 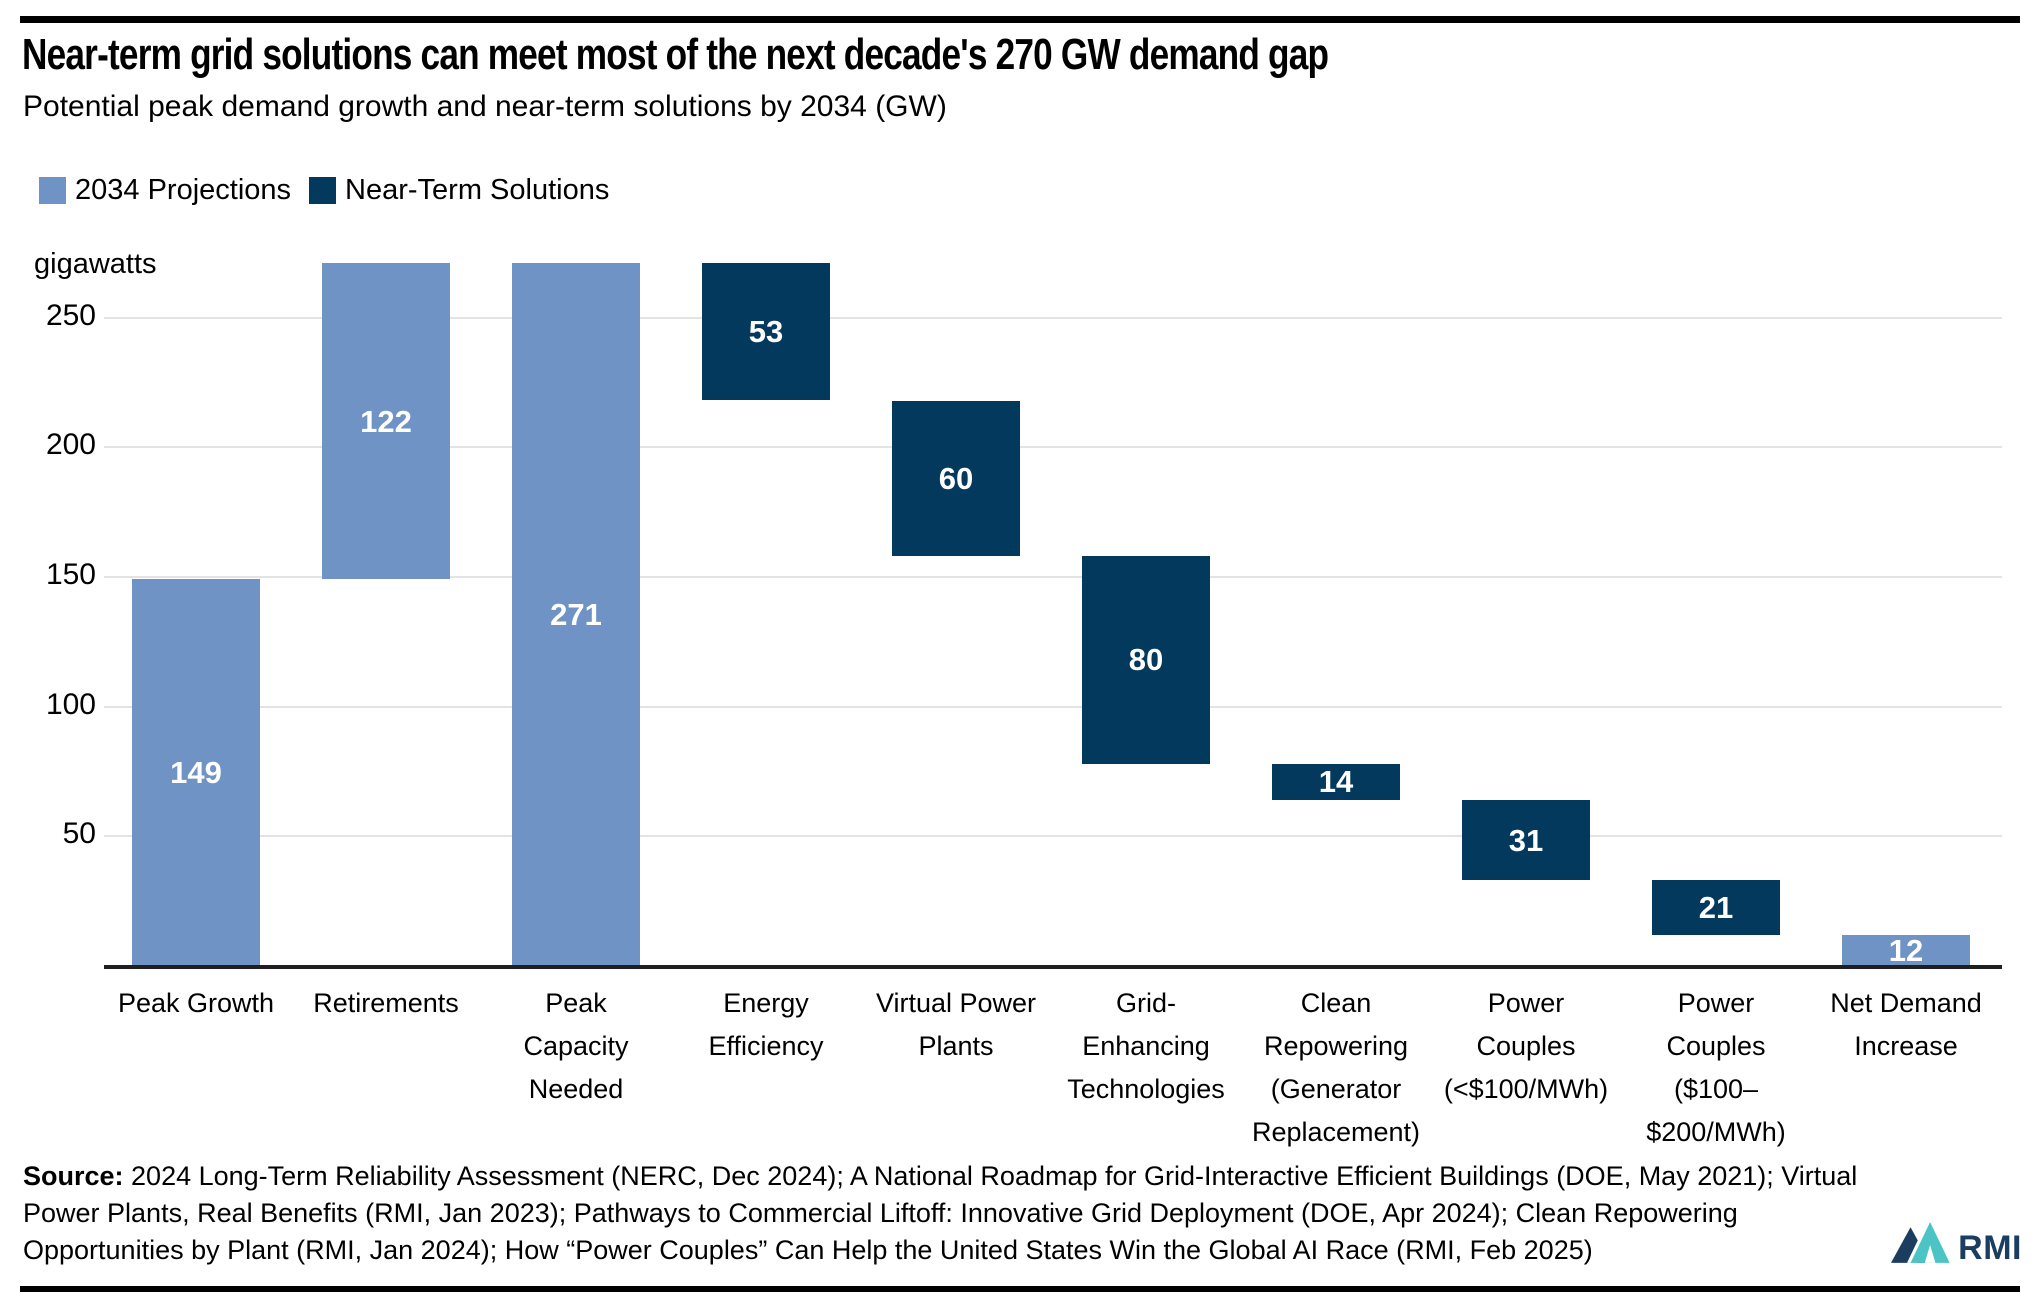 I want to click on bar-virtual-power-plants: 60, so click(x=956, y=478).